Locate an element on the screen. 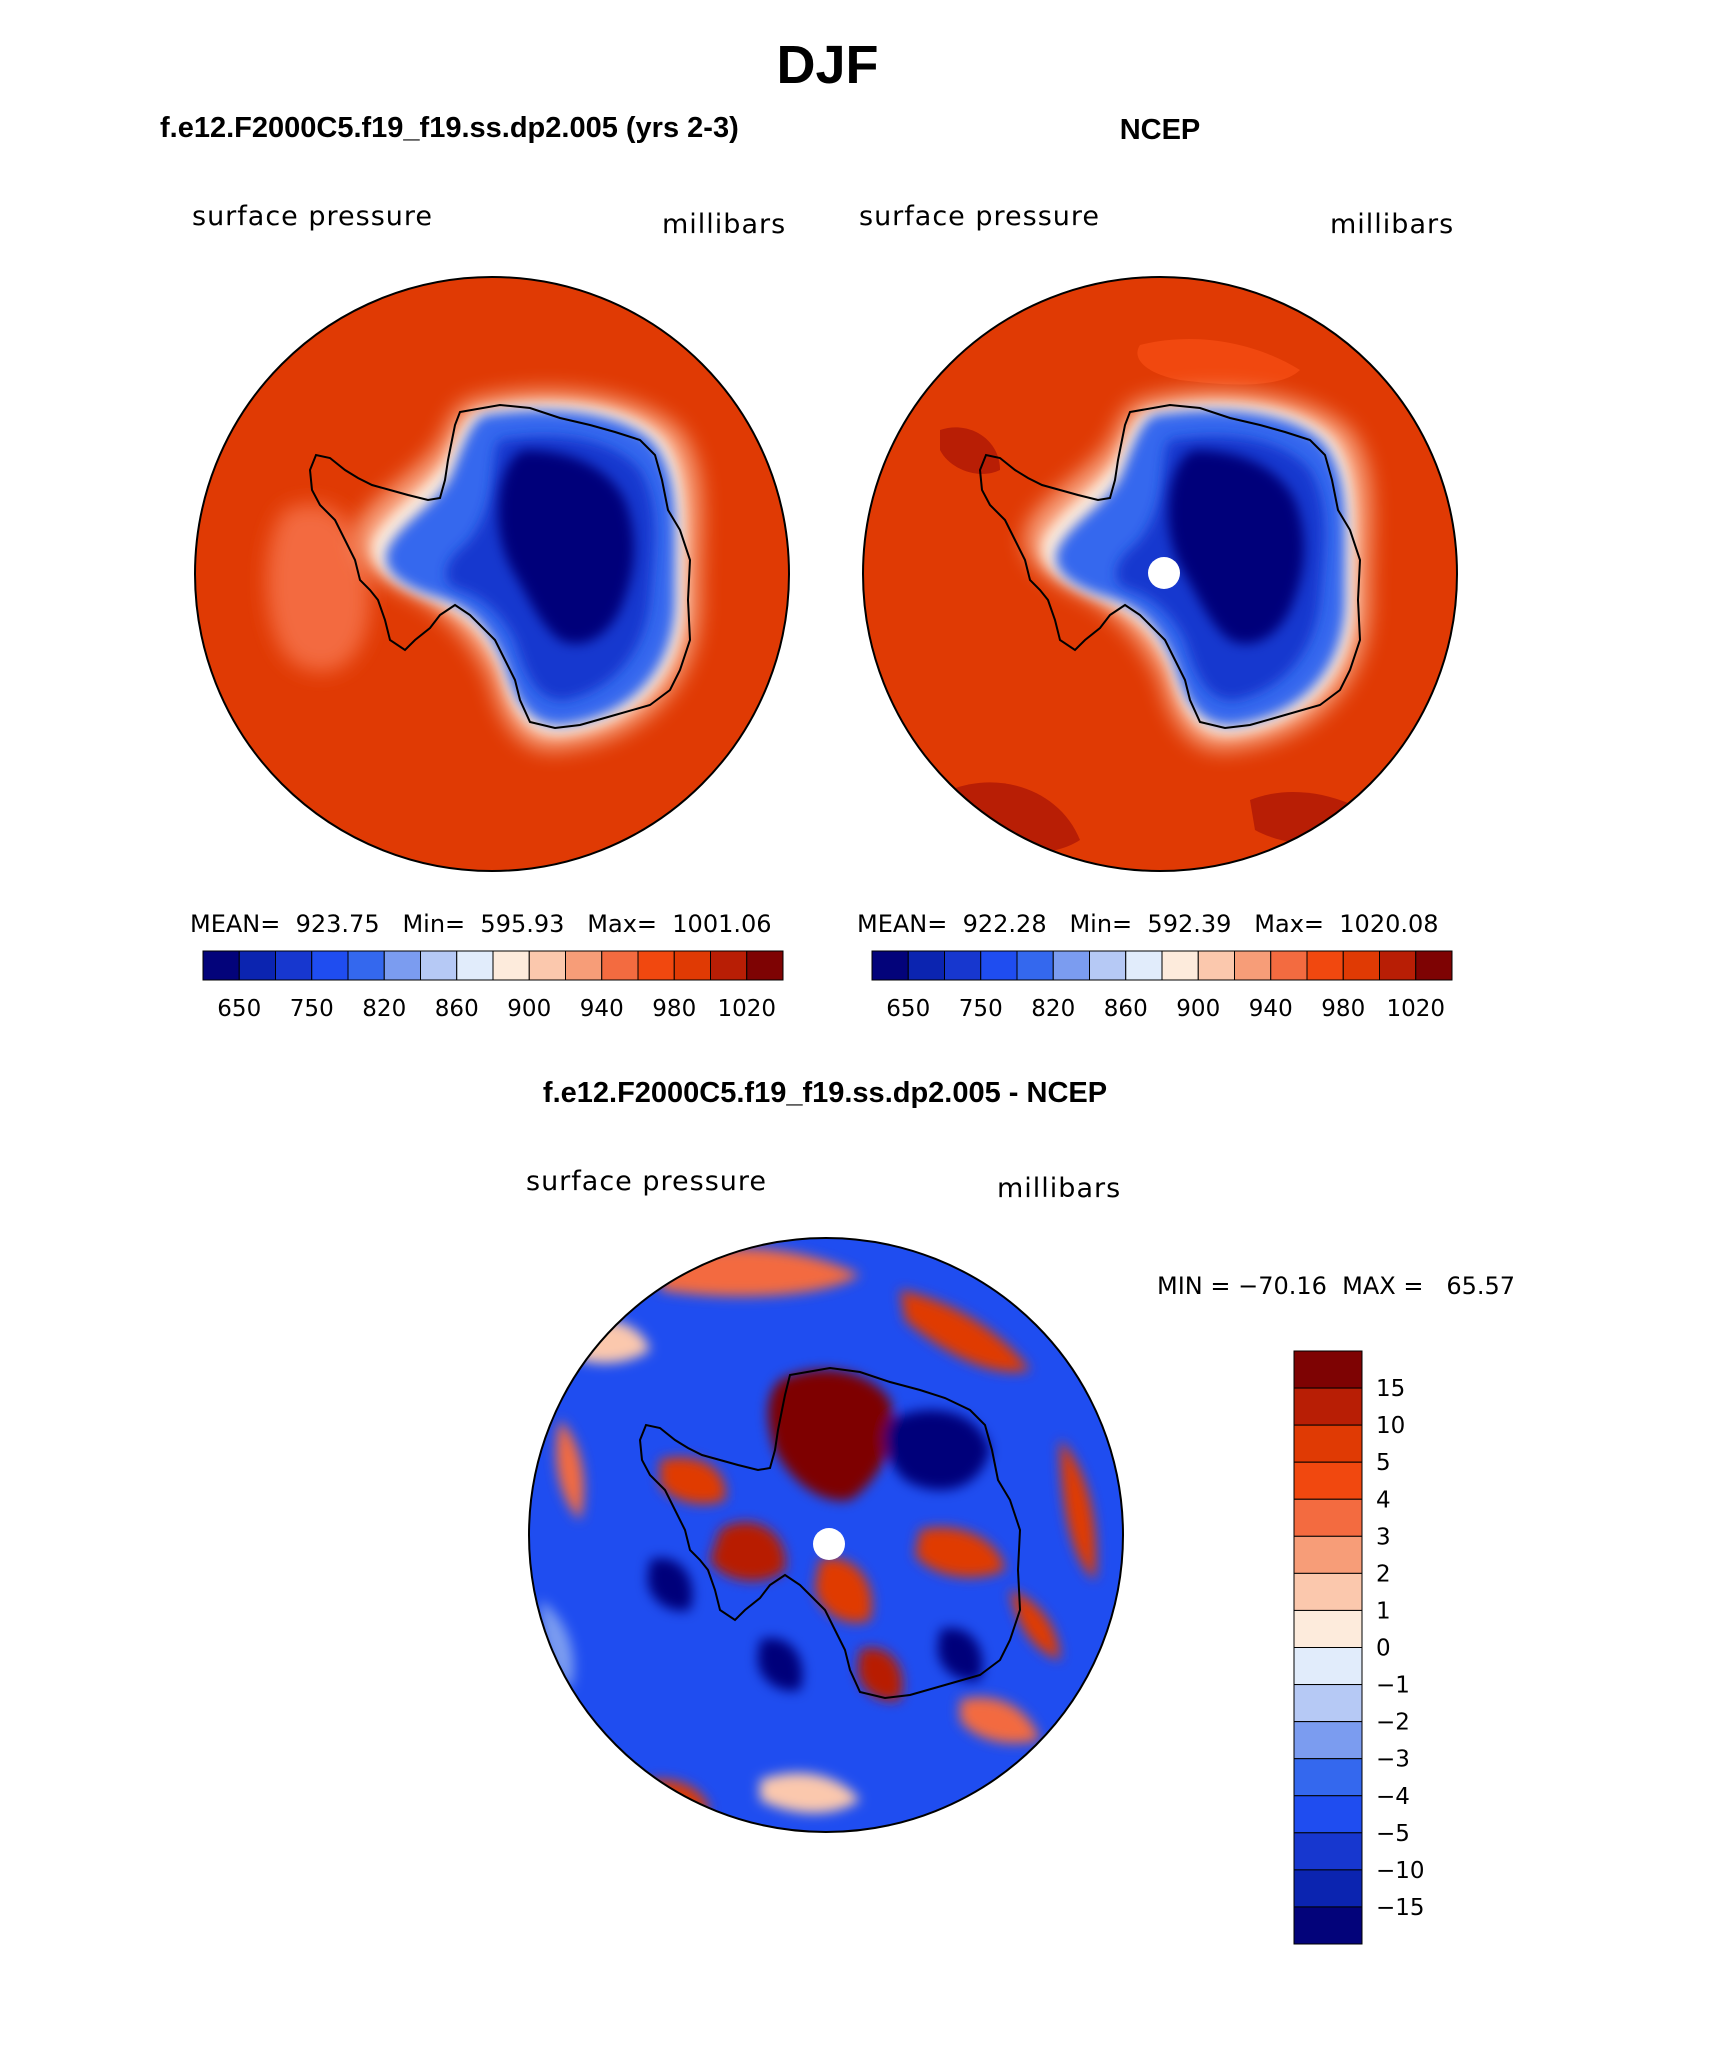  panel-2-colorbar-tick-label: 900 is located at coordinates (1198, 1009).